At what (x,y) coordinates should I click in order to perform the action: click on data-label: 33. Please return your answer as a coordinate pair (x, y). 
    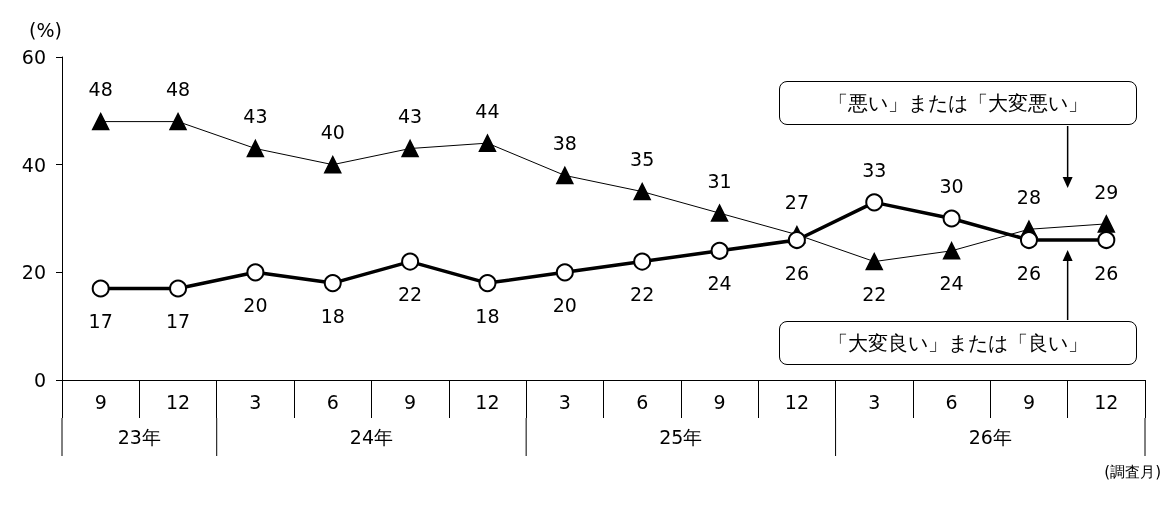
    Looking at the image, I should click on (874, 169).